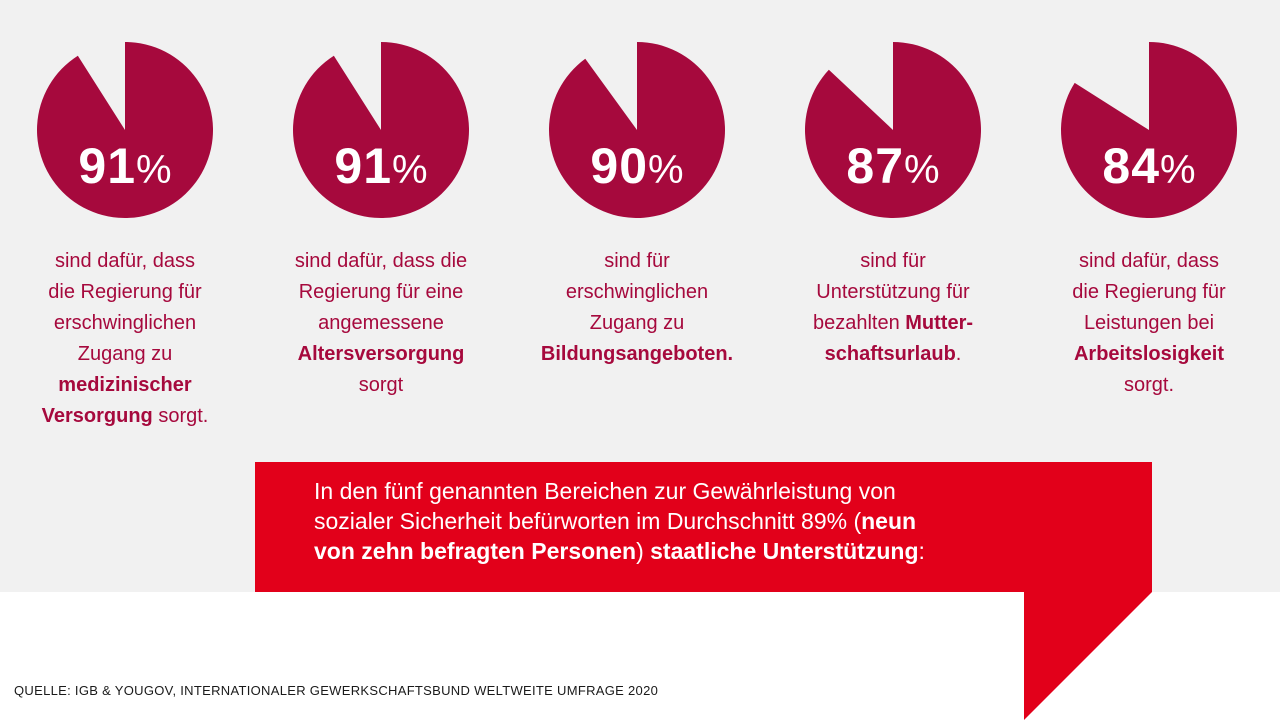 The width and height of the screenshot is (1280, 720). Describe the element at coordinates (784, 551) in the screenshot. I see `summary-highlight: staatliche Unterstützung` at that location.